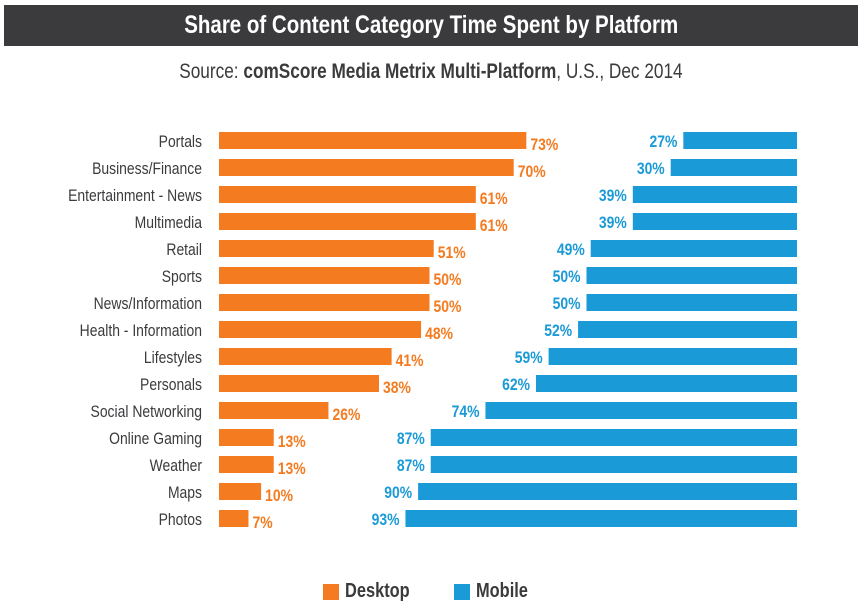 Image resolution: width=862 pixels, height=608 pixels. Describe the element at coordinates (141, 331) in the screenshot. I see `category-label: Health - Information` at that location.